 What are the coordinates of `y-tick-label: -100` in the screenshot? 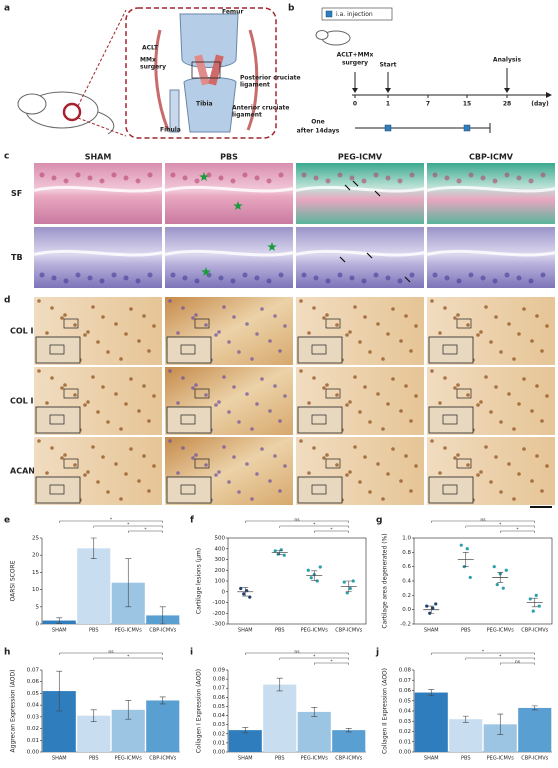 It's located at (219, 603).